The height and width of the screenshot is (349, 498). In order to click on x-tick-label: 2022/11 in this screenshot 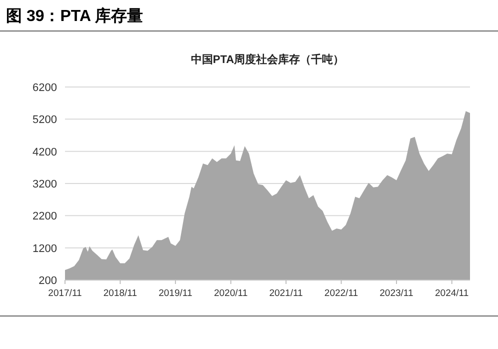, I will do `click(341, 293)`.